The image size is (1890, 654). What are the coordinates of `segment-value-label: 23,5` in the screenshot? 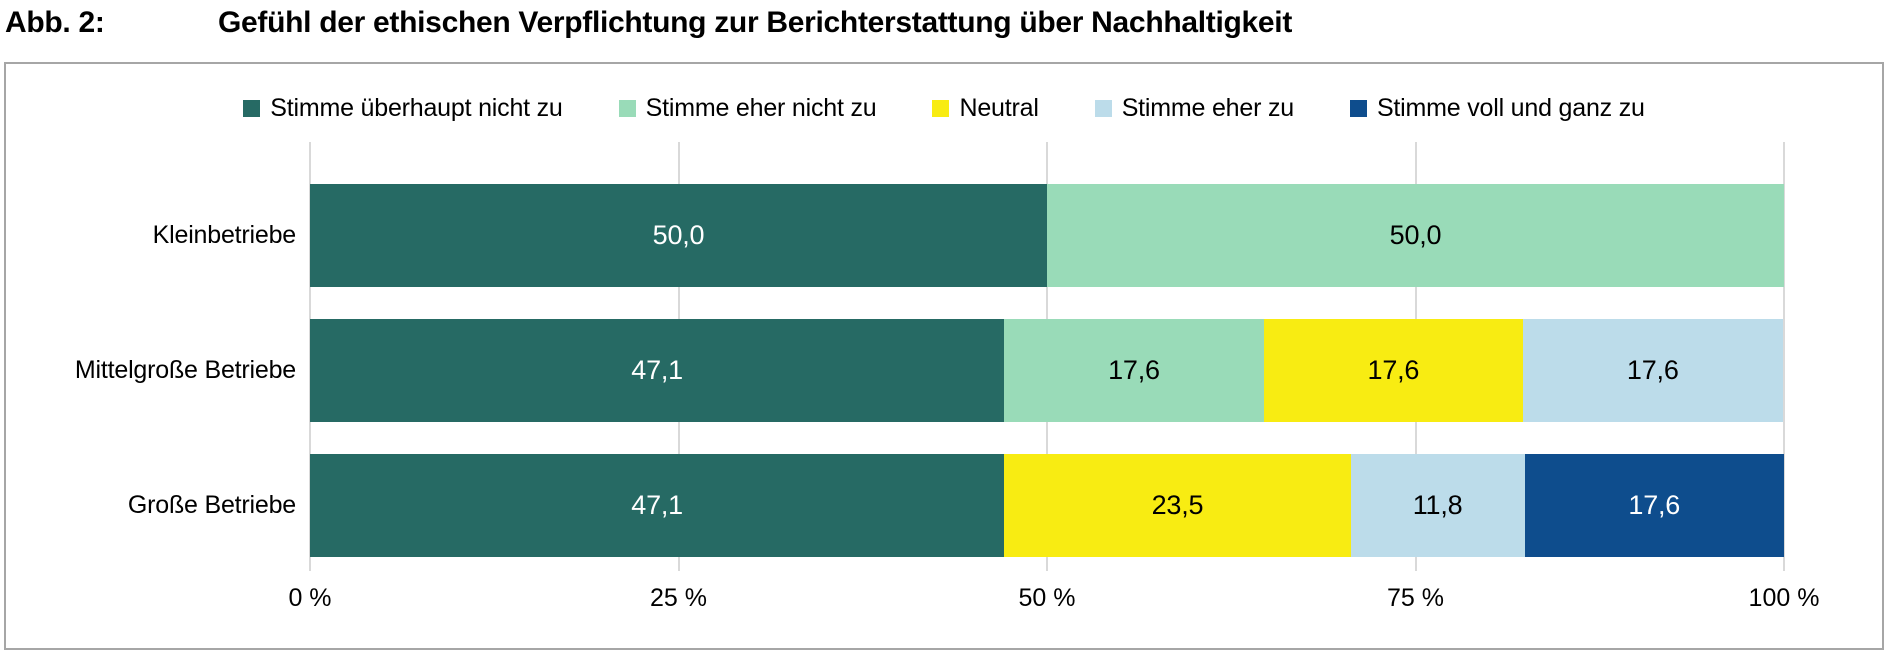 It's located at (1177, 505).